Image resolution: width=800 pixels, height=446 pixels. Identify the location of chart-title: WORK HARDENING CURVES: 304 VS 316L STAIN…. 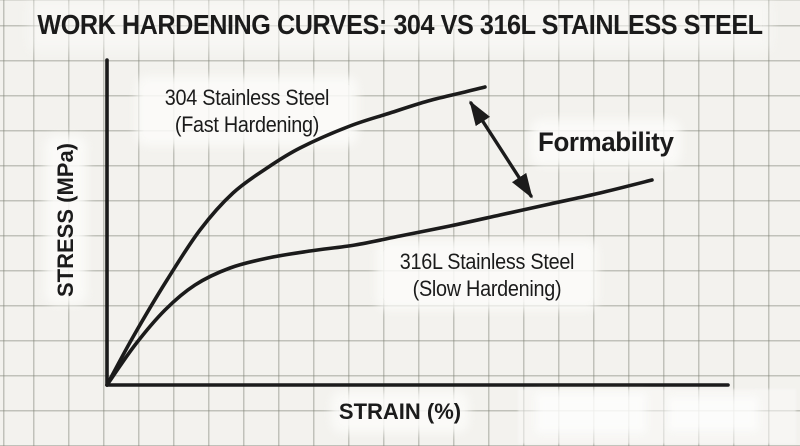
(400, 25).